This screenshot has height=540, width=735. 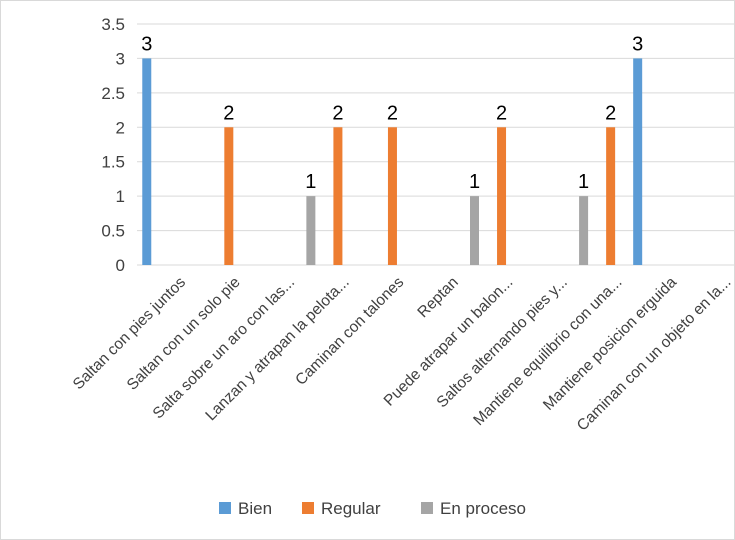 What do you see at coordinates (437, 297) in the screenshot?
I see `x-tick-label: Reptan` at bounding box center [437, 297].